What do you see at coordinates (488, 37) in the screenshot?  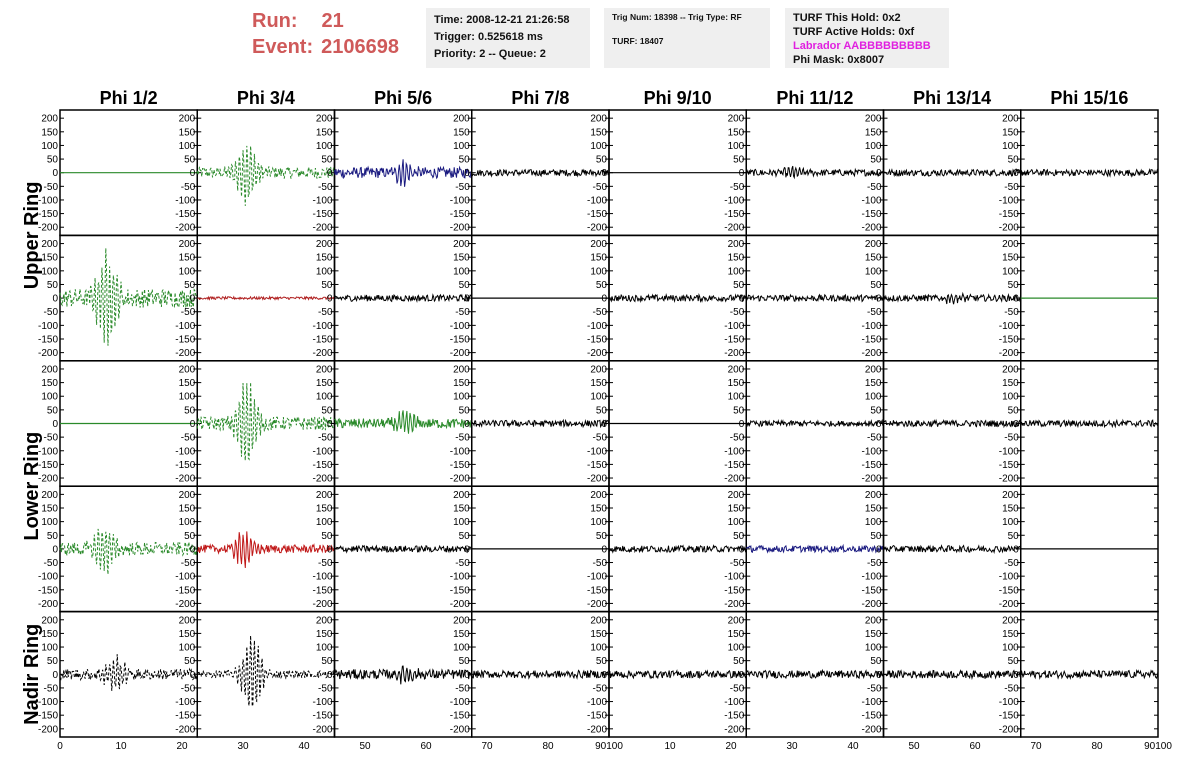 I see `trigger-text: Trigger: 0.525618 ms` at bounding box center [488, 37].